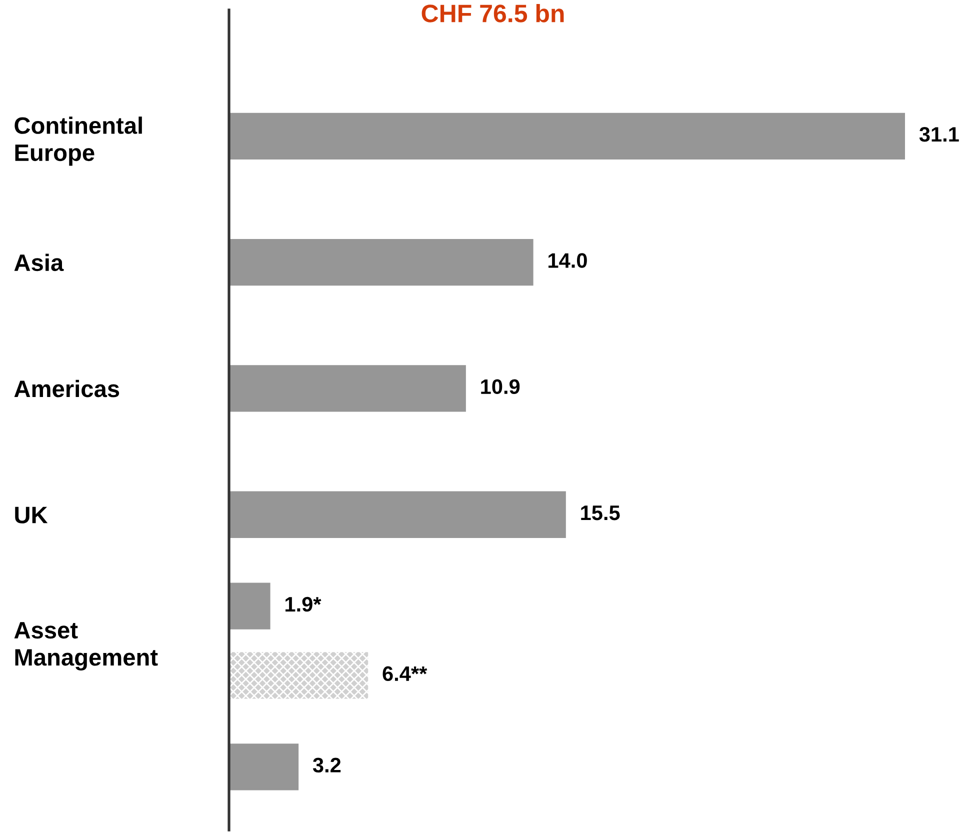 The image size is (969, 839). I want to click on y-tick-label: Continental Europe, so click(78, 141).